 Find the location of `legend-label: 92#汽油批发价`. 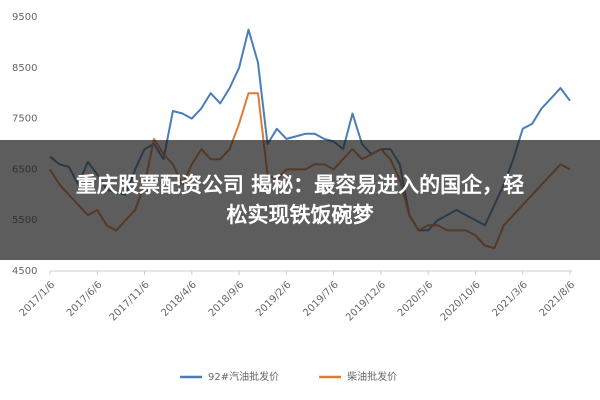

legend-label: 92#汽油批发价 is located at coordinates (243, 376).